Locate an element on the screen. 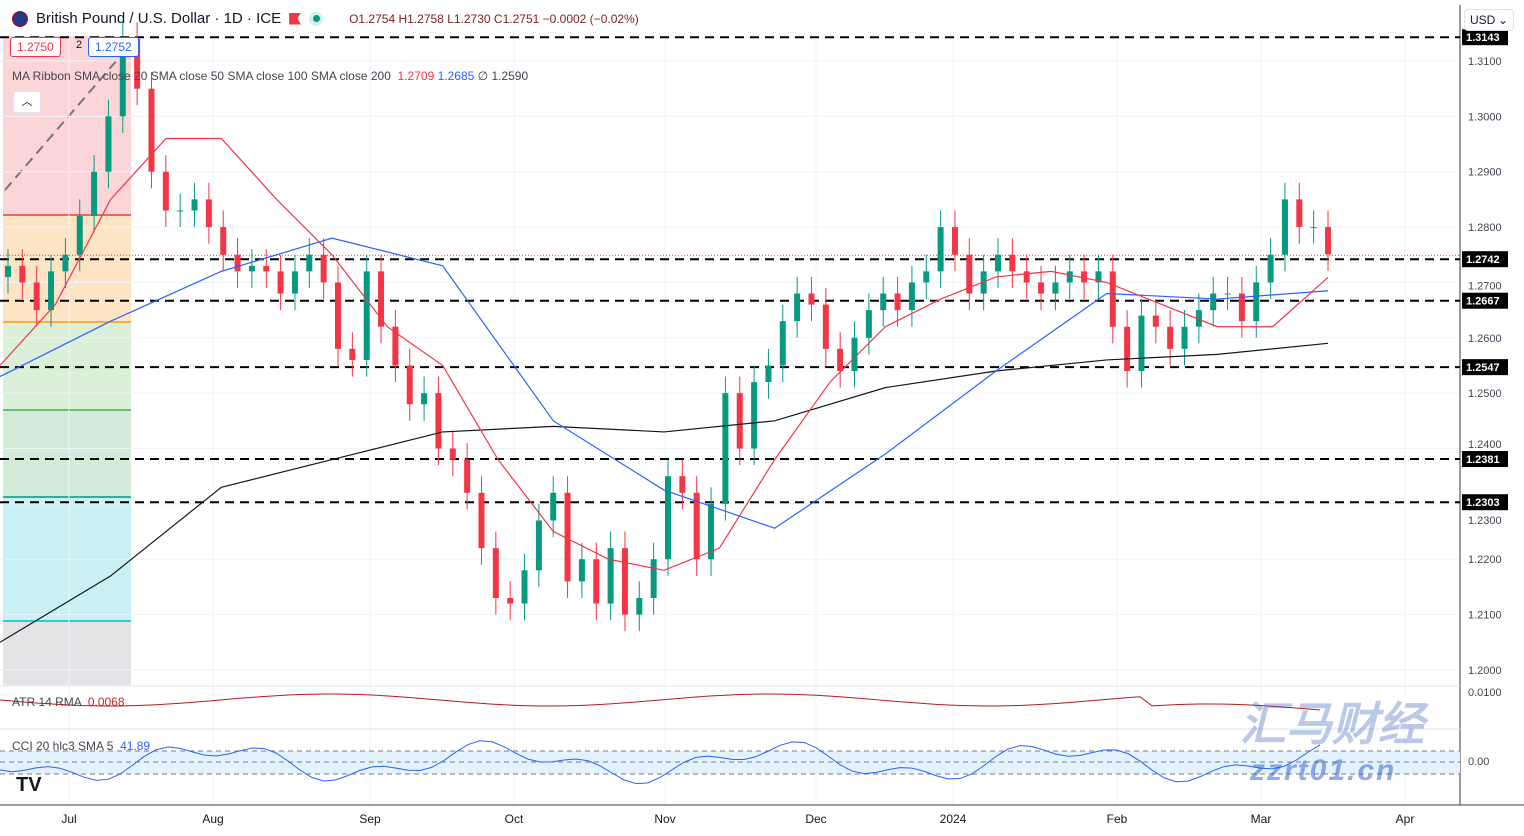  y-tick-label: 1.2700 is located at coordinates (1485, 287).